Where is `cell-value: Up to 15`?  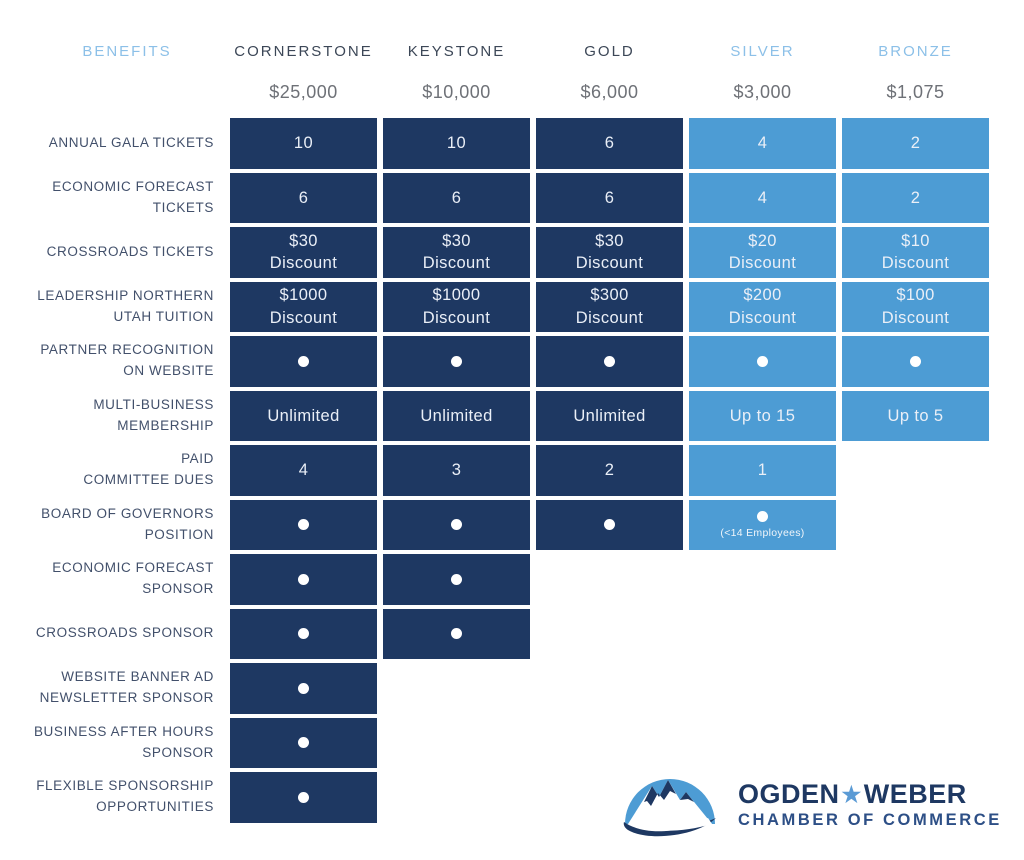
cell-value: Up to 15 is located at coordinates (762, 415).